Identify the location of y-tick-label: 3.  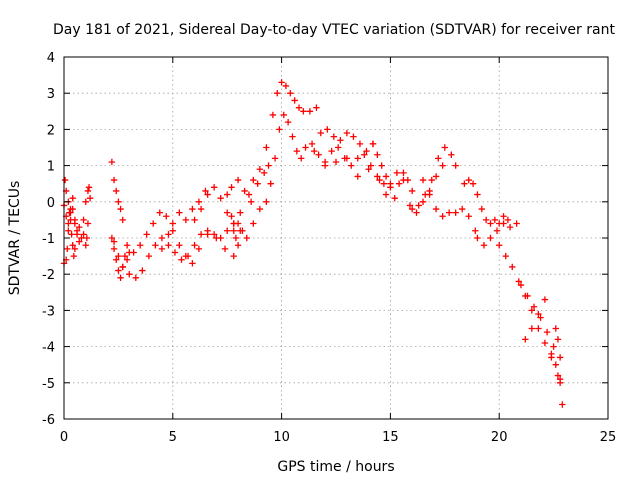
(51, 94).